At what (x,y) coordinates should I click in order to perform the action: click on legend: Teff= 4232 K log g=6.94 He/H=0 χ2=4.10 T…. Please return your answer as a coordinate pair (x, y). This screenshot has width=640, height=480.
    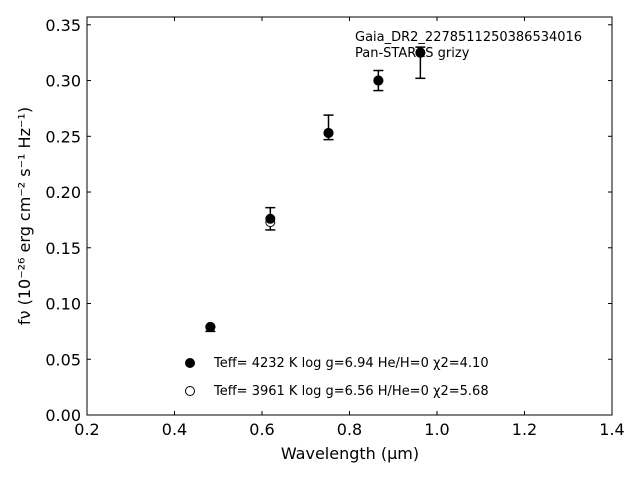
    Looking at the image, I should click on (337, 377).